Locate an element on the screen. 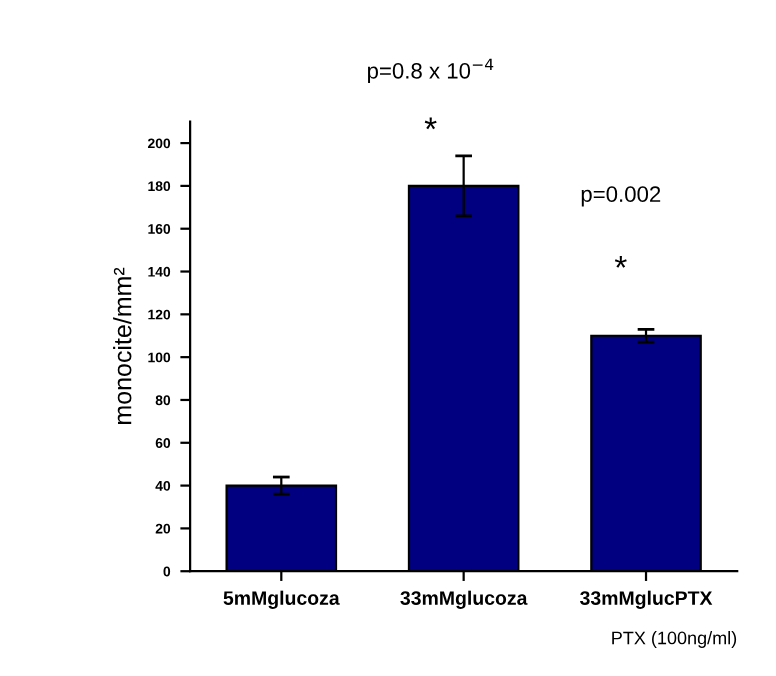 Image resolution: width=776 pixels, height=676 pixels. y-axis-title: monocite/mm² is located at coordinates (122, 345).